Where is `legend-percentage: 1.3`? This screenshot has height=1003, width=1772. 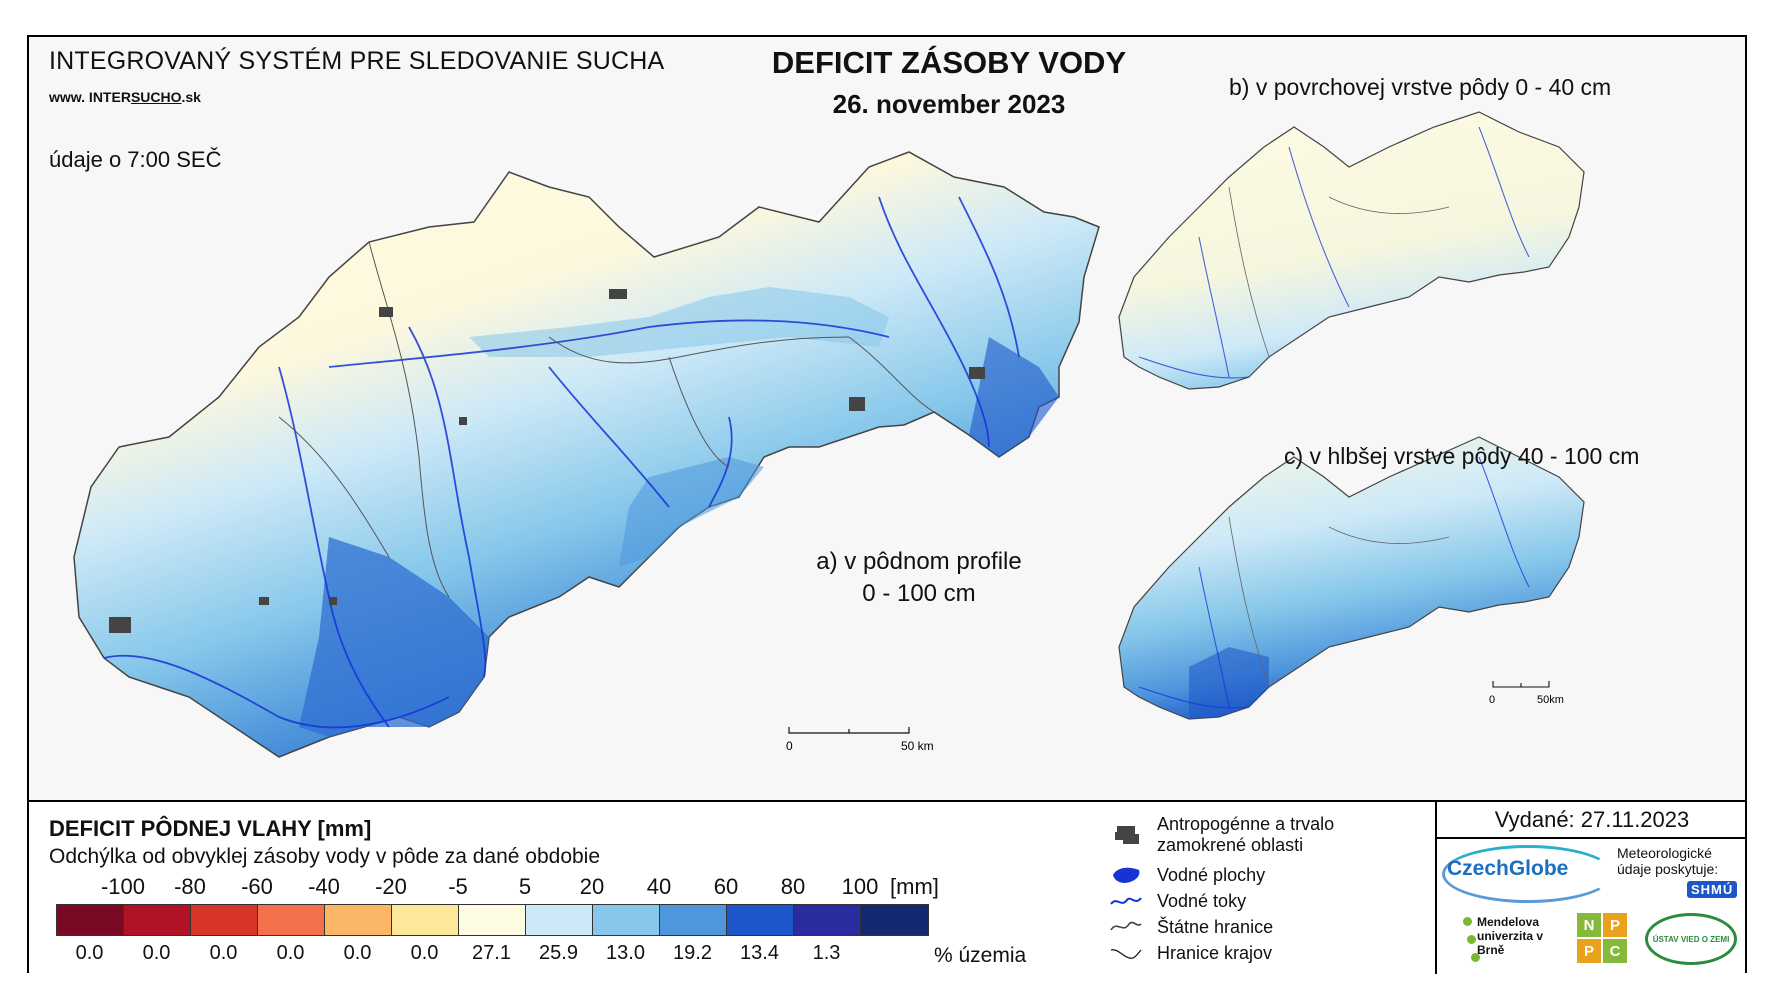
legend-percentage: 1.3 is located at coordinates (826, 953).